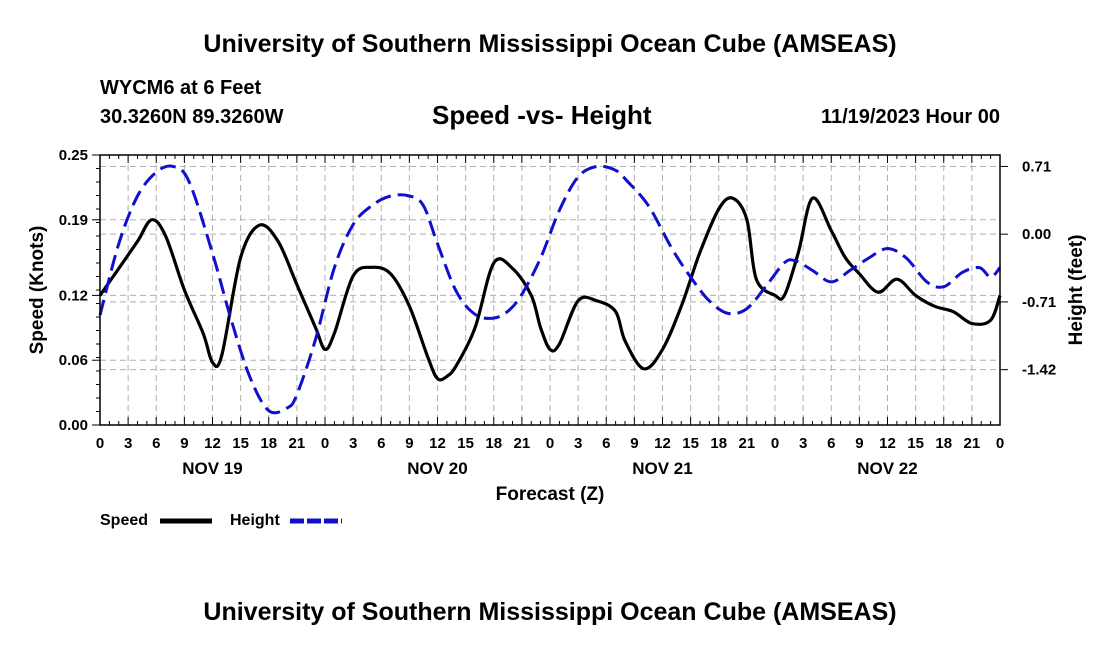 The image size is (1100, 650). What do you see at coordinates (73, 360) in the screenshot?
I see `y-left-tick-label: 0.06` at bounding box center [73, 360].